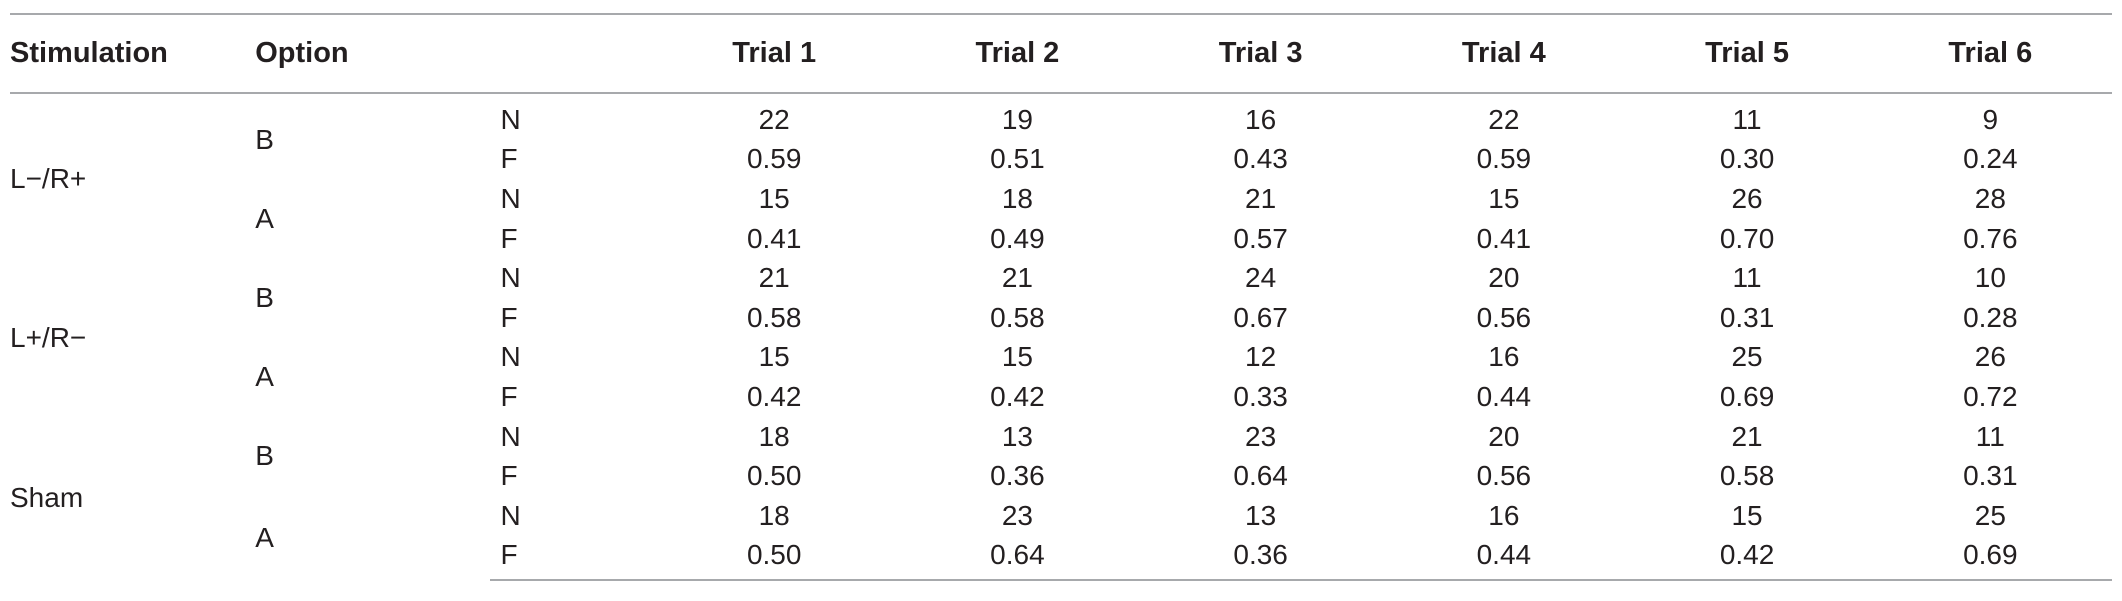 The width and height of the screenshot is (2122, 601). I want to click on value-cell-trial-1: 0.41, so click(774, 238).